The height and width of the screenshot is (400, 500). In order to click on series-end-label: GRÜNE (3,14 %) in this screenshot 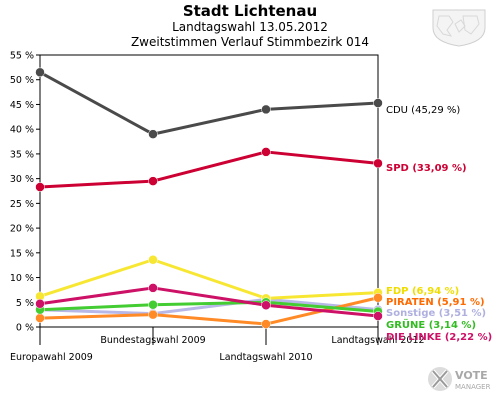, I will do `click(431, 324)`.